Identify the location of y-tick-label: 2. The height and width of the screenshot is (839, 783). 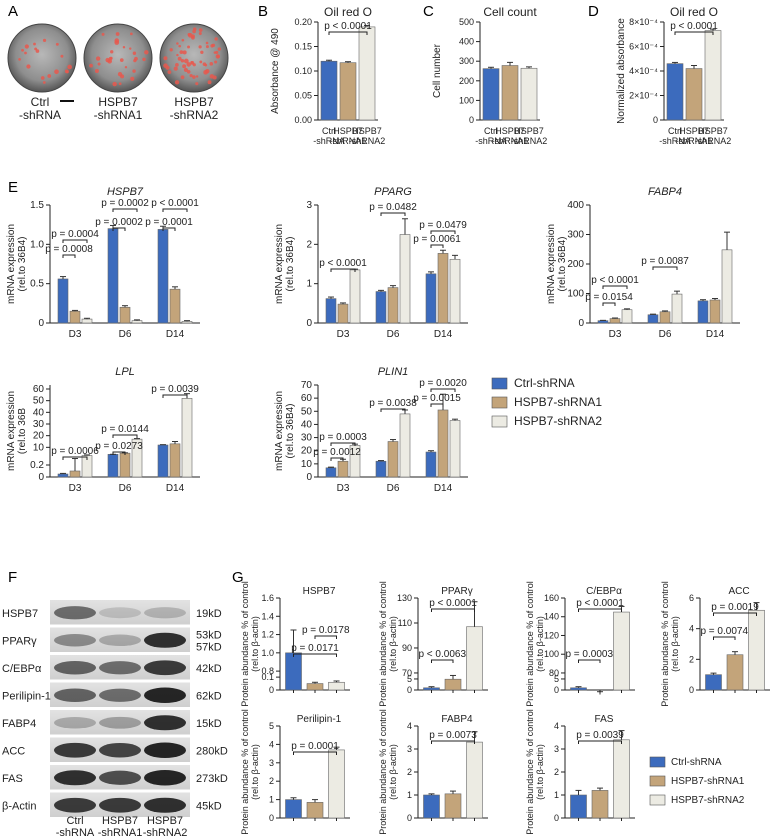
(556, 772).